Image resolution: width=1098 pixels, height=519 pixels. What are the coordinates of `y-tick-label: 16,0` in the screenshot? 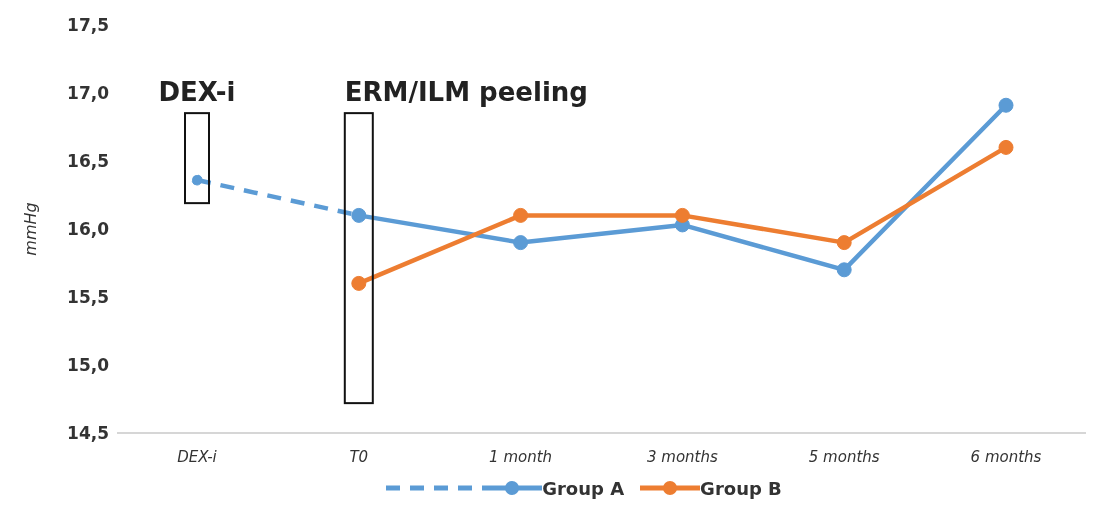 It's located at (88, 229).